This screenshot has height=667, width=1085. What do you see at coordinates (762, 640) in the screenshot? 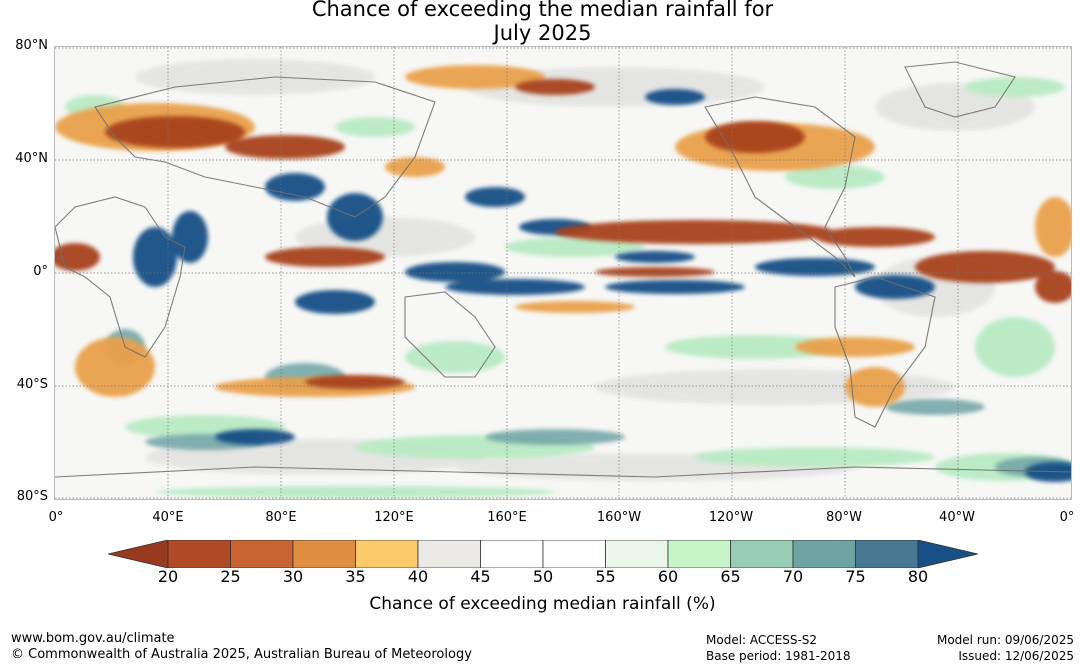
I see `footer-model: Model: ACCESS-S2` at bounding box center [762, 640].